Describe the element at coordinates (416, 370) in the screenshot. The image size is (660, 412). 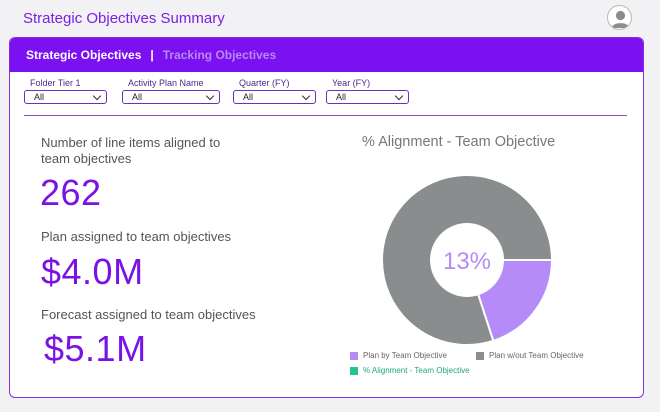
I see `legend-label: % Alignment - Team Objective` at that location.